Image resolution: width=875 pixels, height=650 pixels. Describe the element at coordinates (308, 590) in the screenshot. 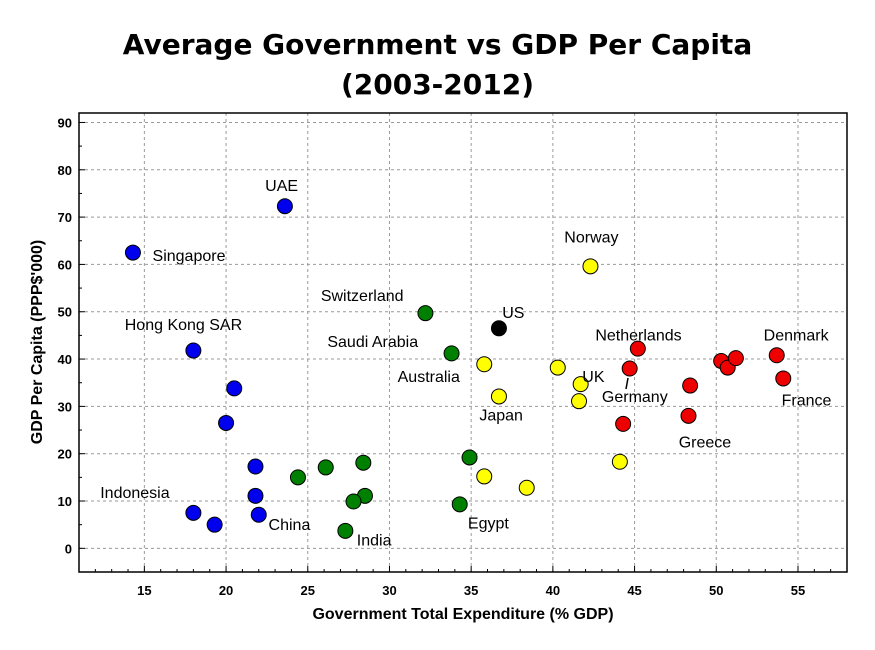

I see `x-tick-label: 25` at that location.